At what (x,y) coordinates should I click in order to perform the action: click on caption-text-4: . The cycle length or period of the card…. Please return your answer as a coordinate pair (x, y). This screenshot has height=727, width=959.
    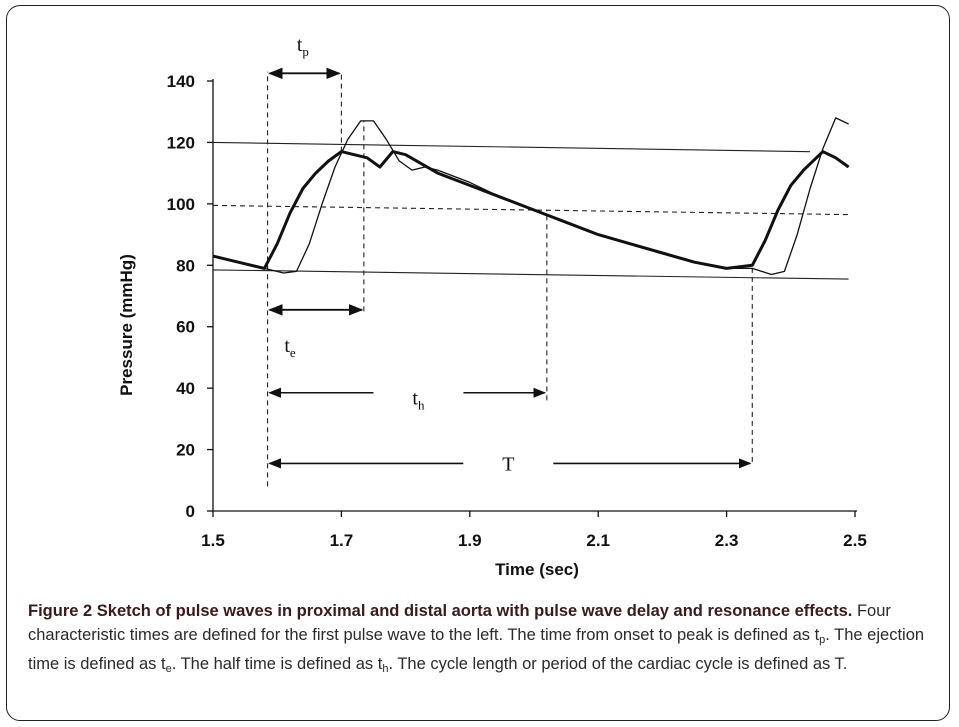
    Looking at the image, I should click on (618, 664).